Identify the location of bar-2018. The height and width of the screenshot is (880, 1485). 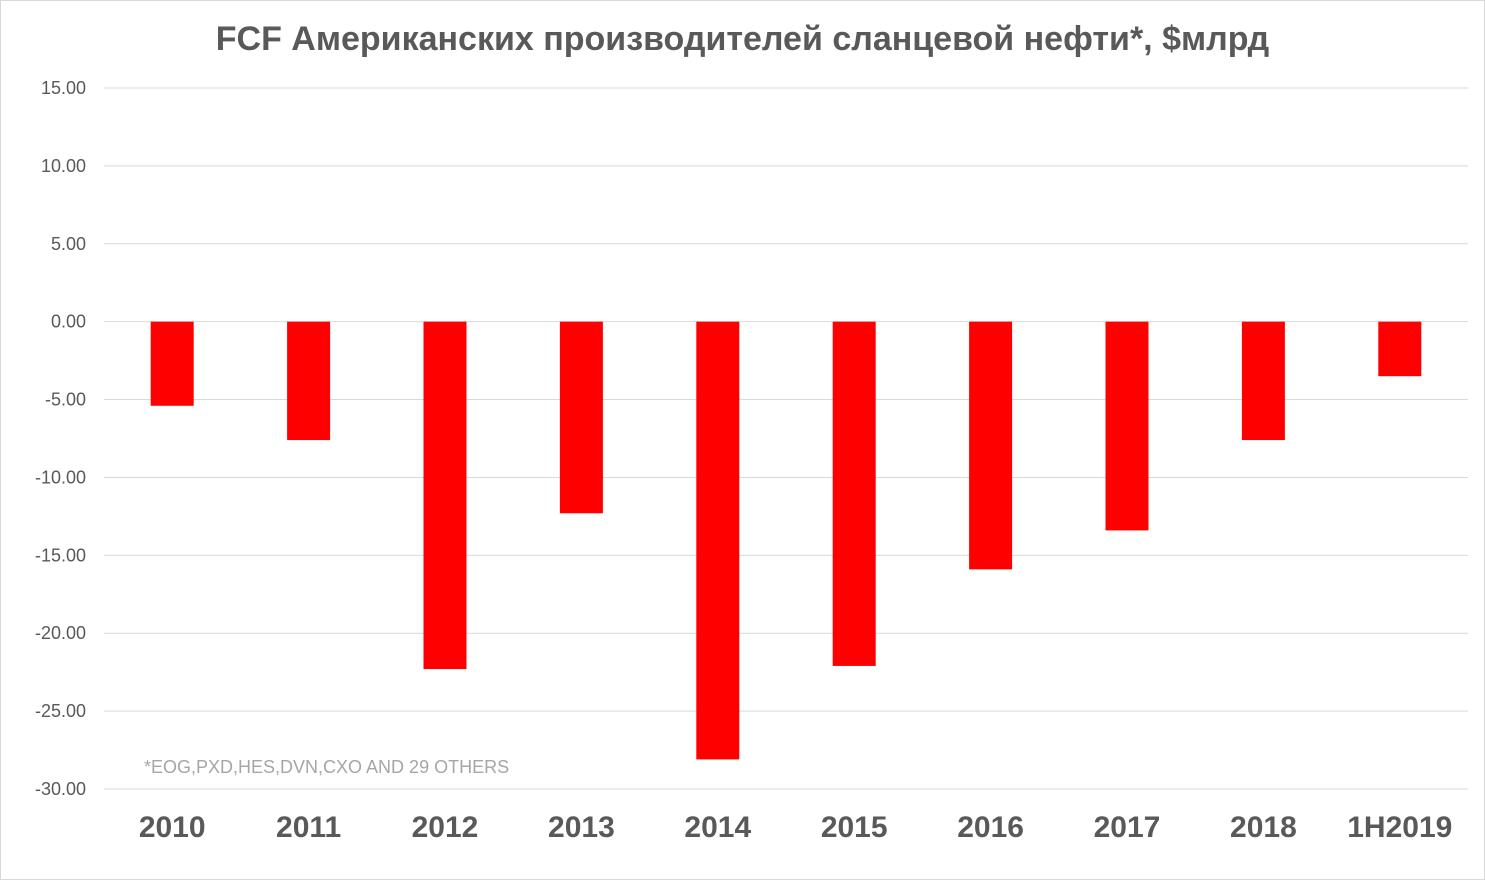
(1263, 381).